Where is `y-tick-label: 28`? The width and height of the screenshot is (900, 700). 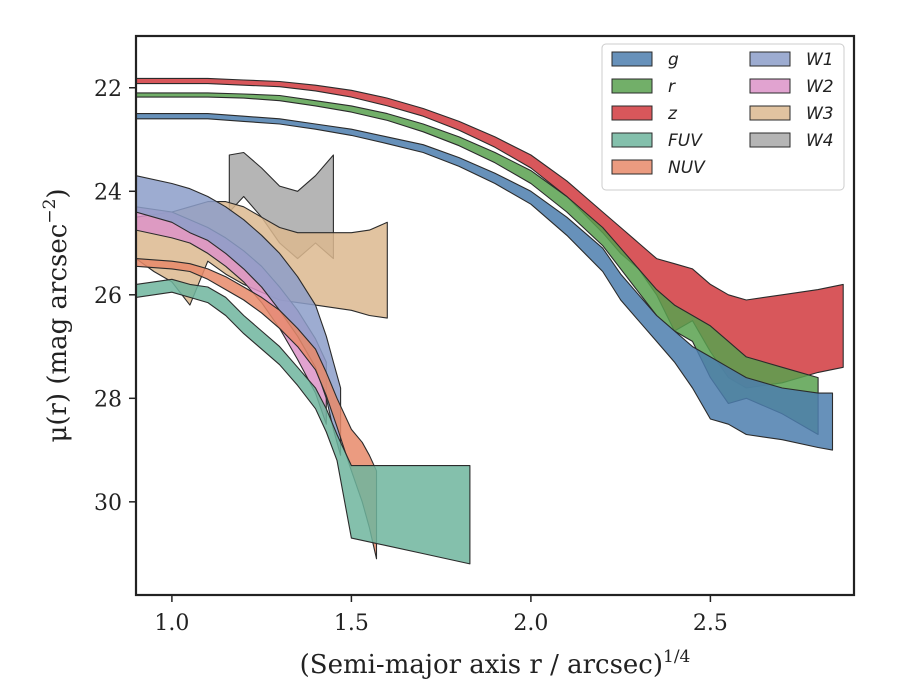
y-tick-label: 28 is located at coordinates (108, 399).